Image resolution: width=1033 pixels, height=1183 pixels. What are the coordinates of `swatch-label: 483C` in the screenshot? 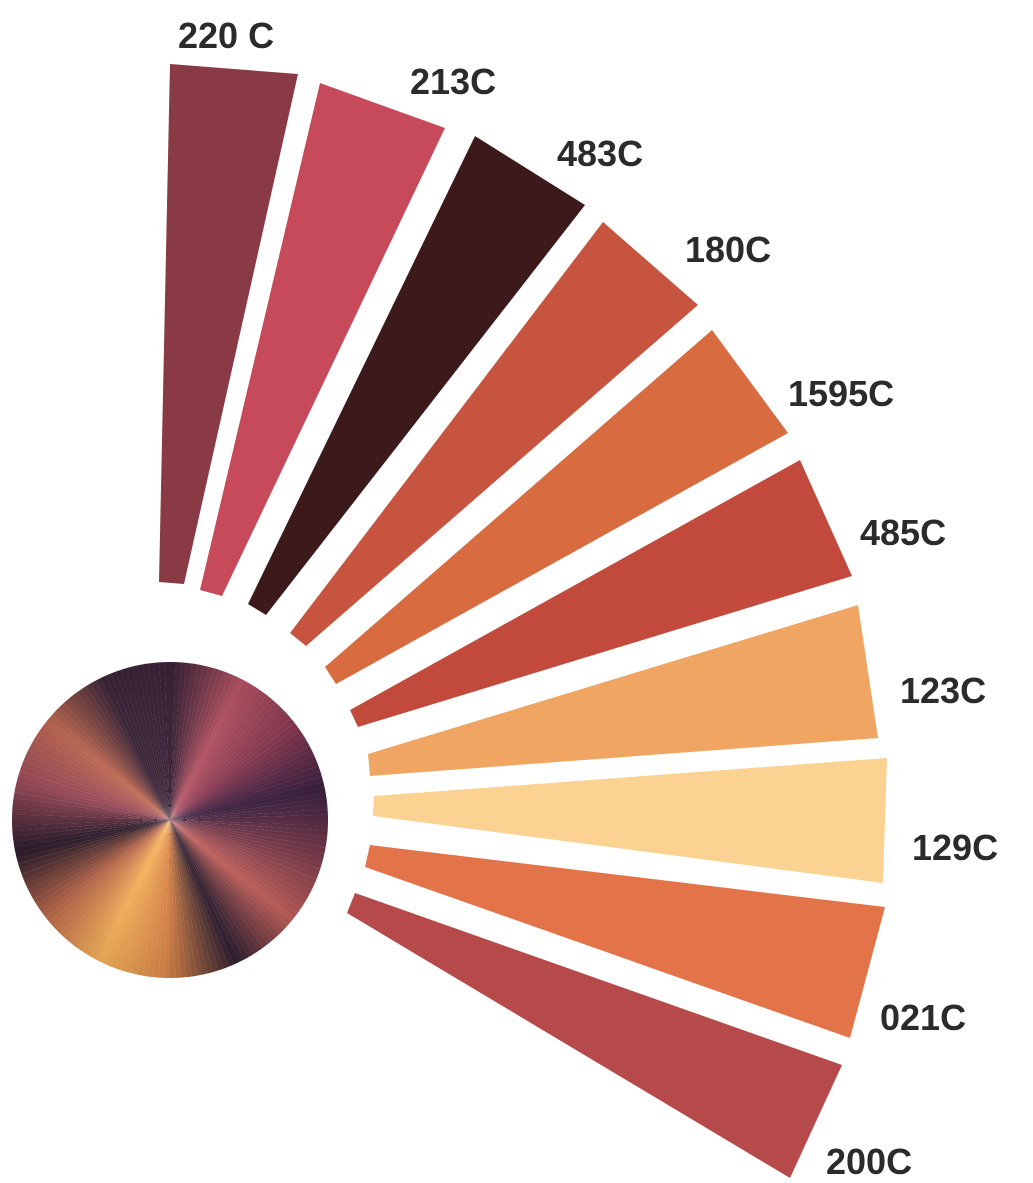 It's located at (600, 153).